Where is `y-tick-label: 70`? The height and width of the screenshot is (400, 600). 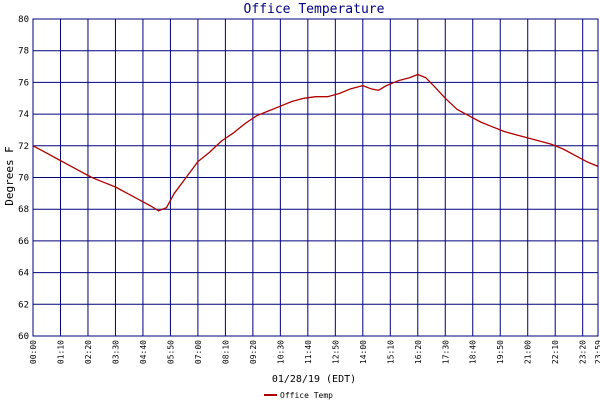
y-tick-label: 70 is located at coordinates (23, 179).